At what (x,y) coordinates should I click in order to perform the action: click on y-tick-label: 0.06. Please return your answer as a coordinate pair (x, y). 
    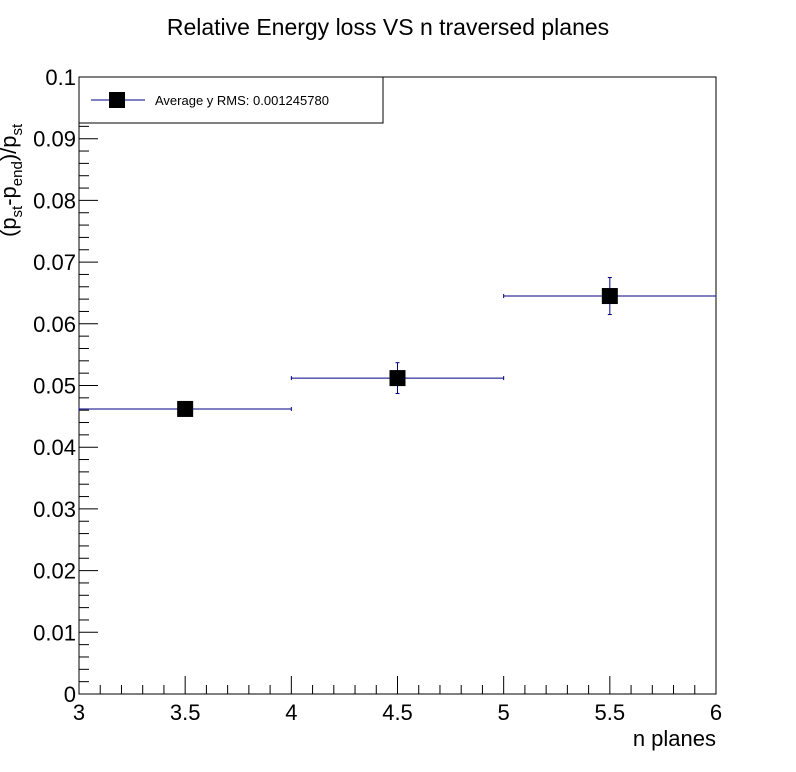
    Looking at the image, I should click on (54, 324).